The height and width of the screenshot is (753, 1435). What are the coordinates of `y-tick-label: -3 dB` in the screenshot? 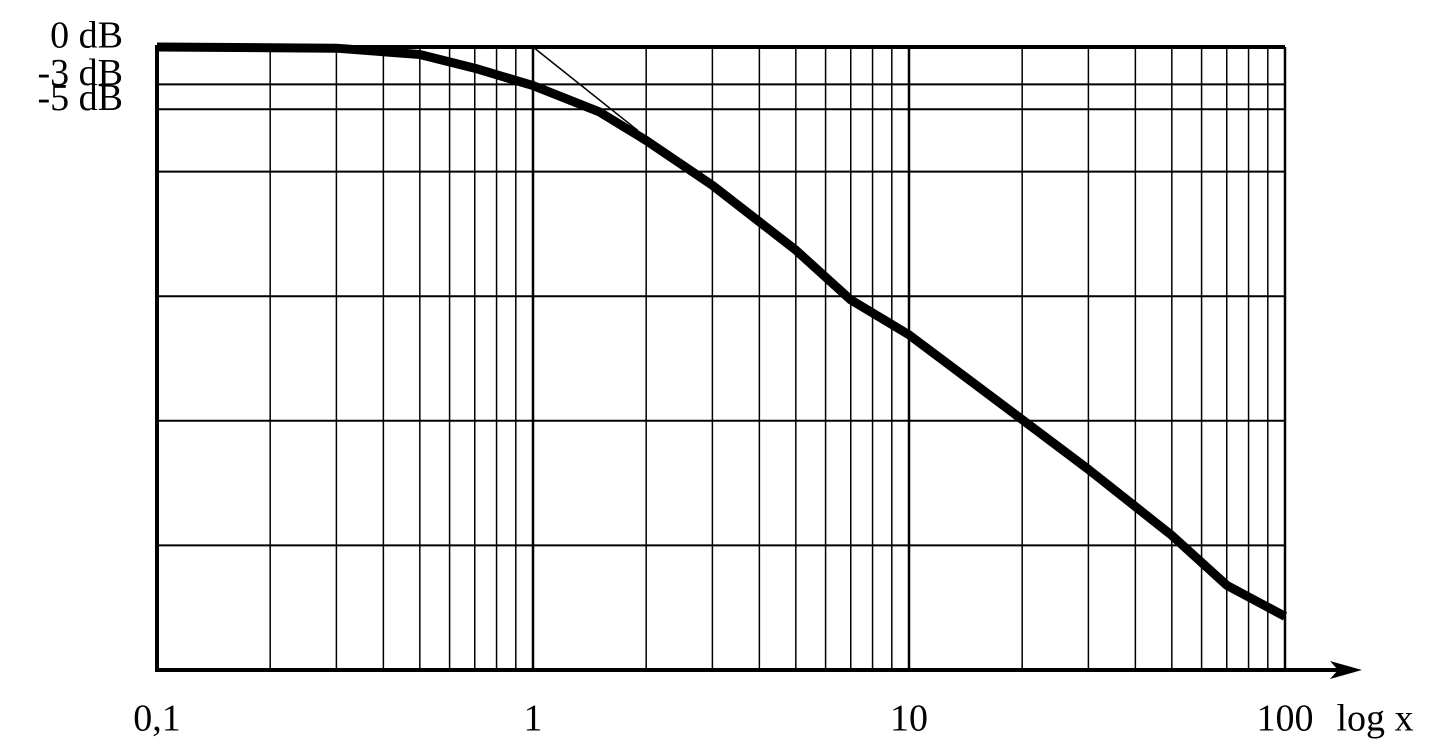 It's located at (81, 73).